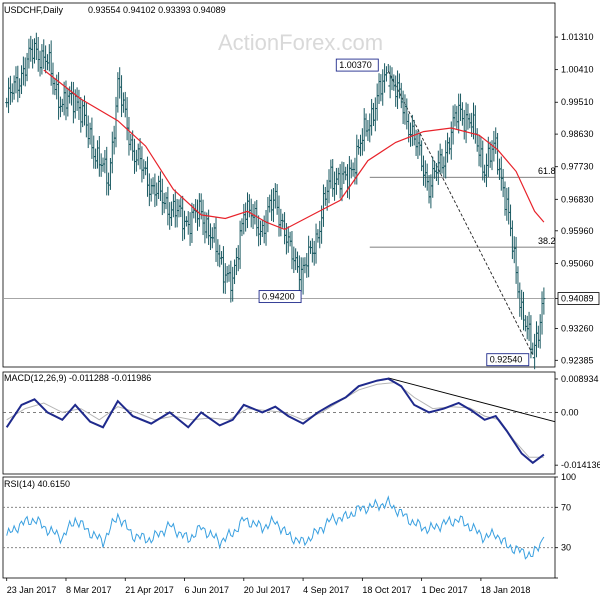 The image size is (600, 600). What do you see at coordinates (386, 590) in the screenshot?
I see `x-tick-label: 18 Oct 2017` at bounding box center [386, 590].